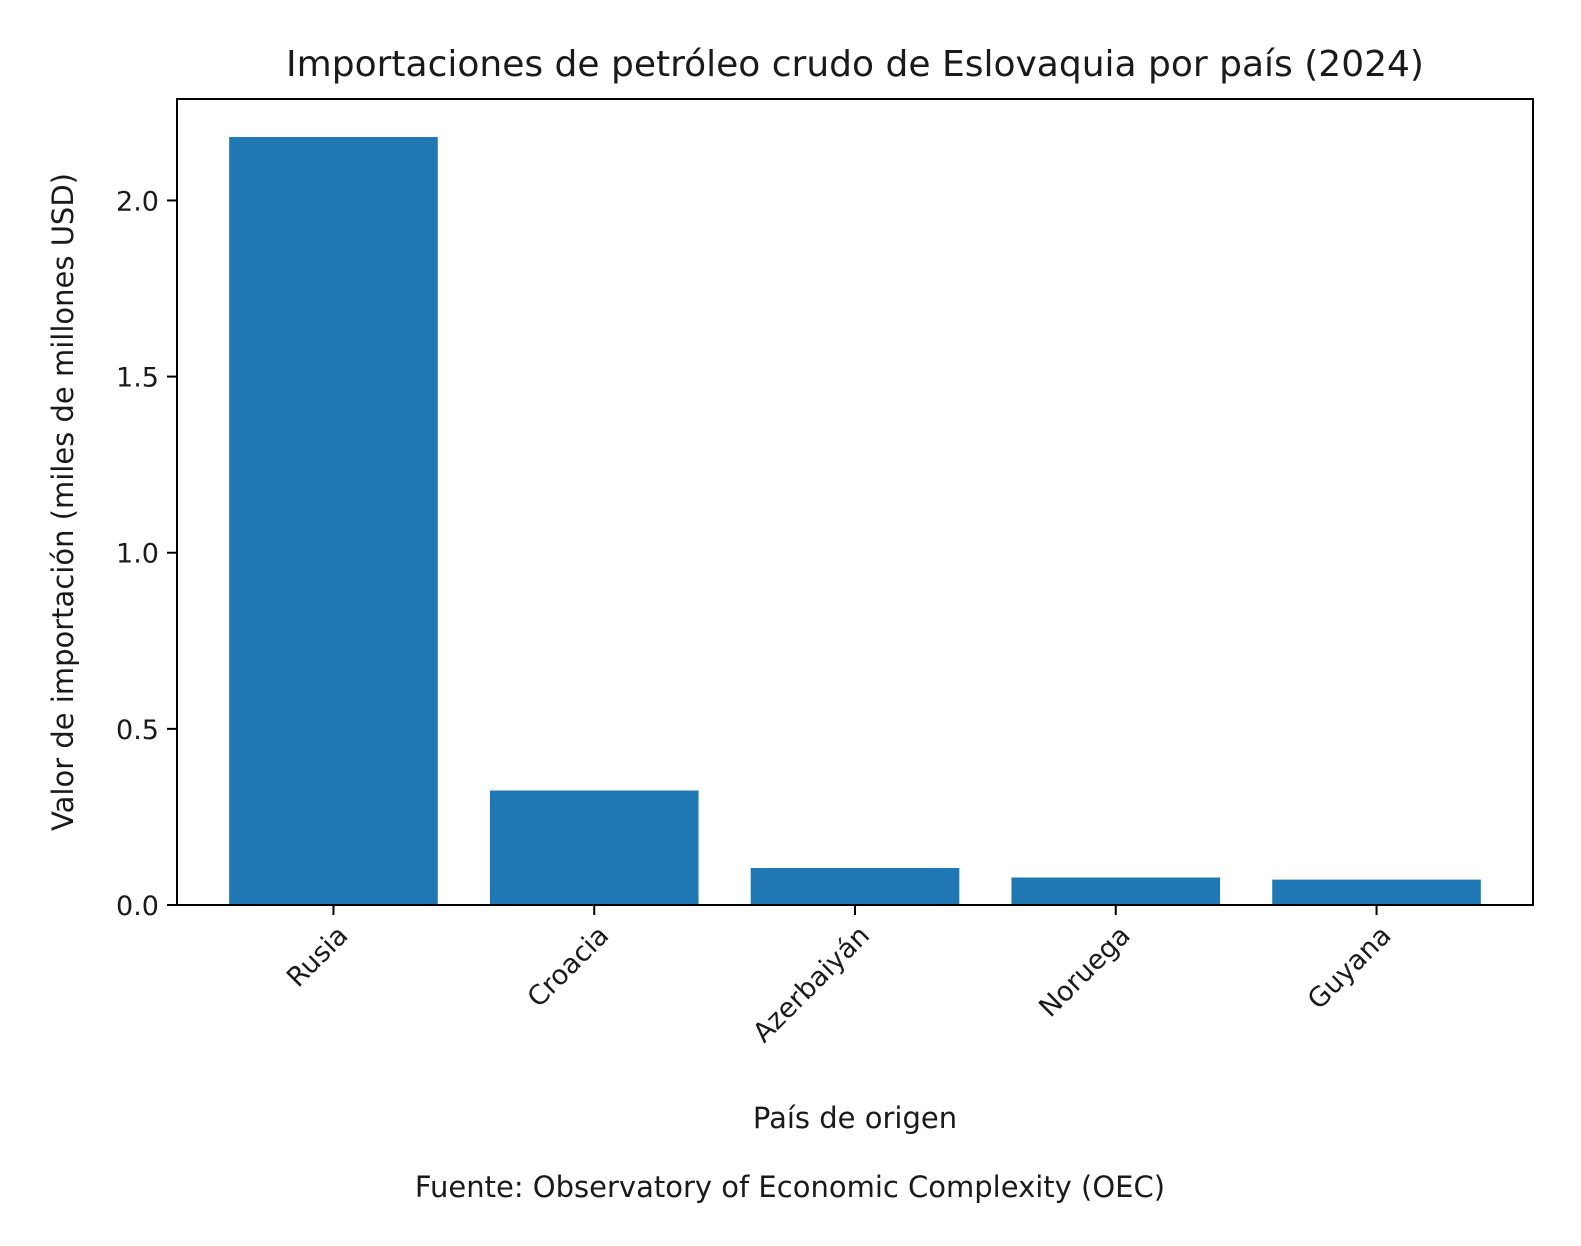  I want to click on y-tick-label: 0.5, so click(137, 730).